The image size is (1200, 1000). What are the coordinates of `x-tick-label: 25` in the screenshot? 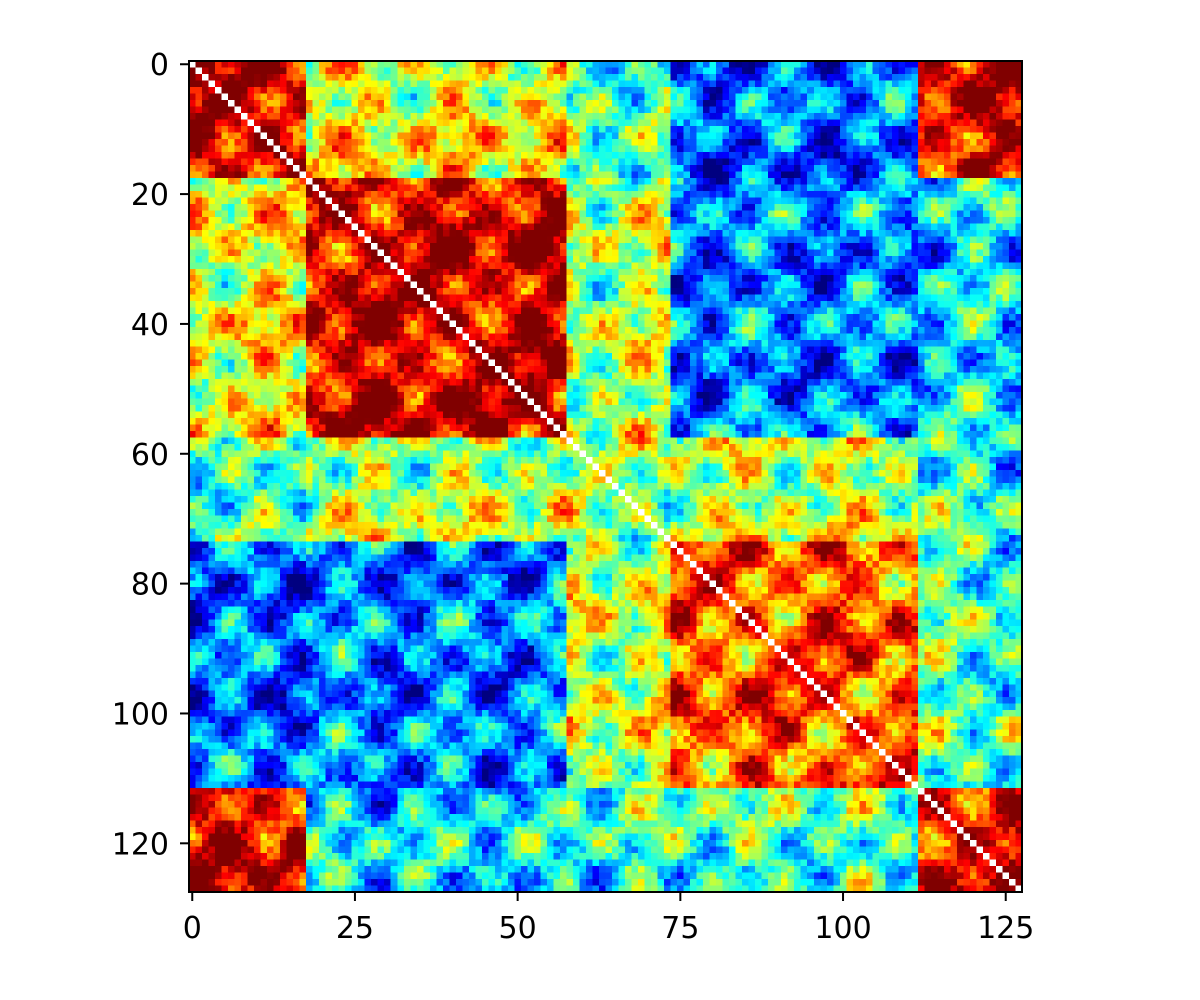 It's located at (355, 928).